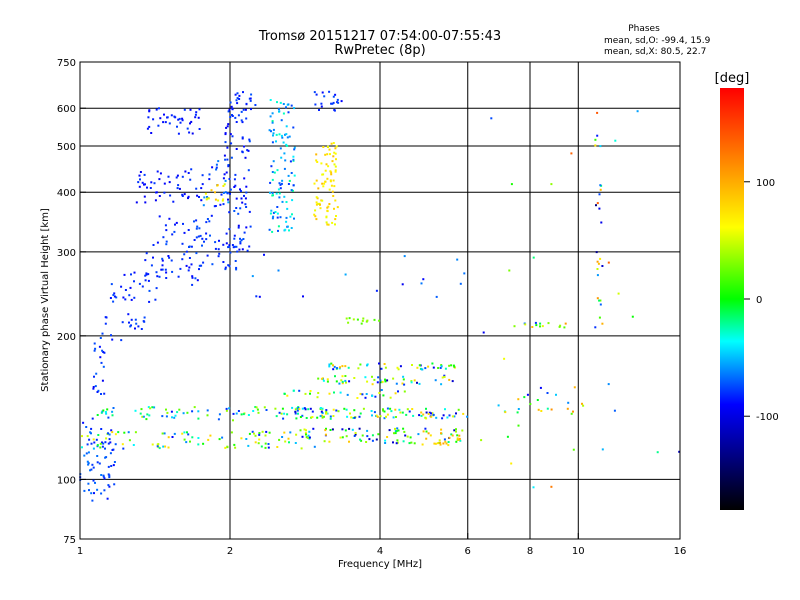 This screenshot has height=600, width=800. Describe the element at coordinates (380, 551) in the screenshot. I see `x-tick-label: 4` at that location.